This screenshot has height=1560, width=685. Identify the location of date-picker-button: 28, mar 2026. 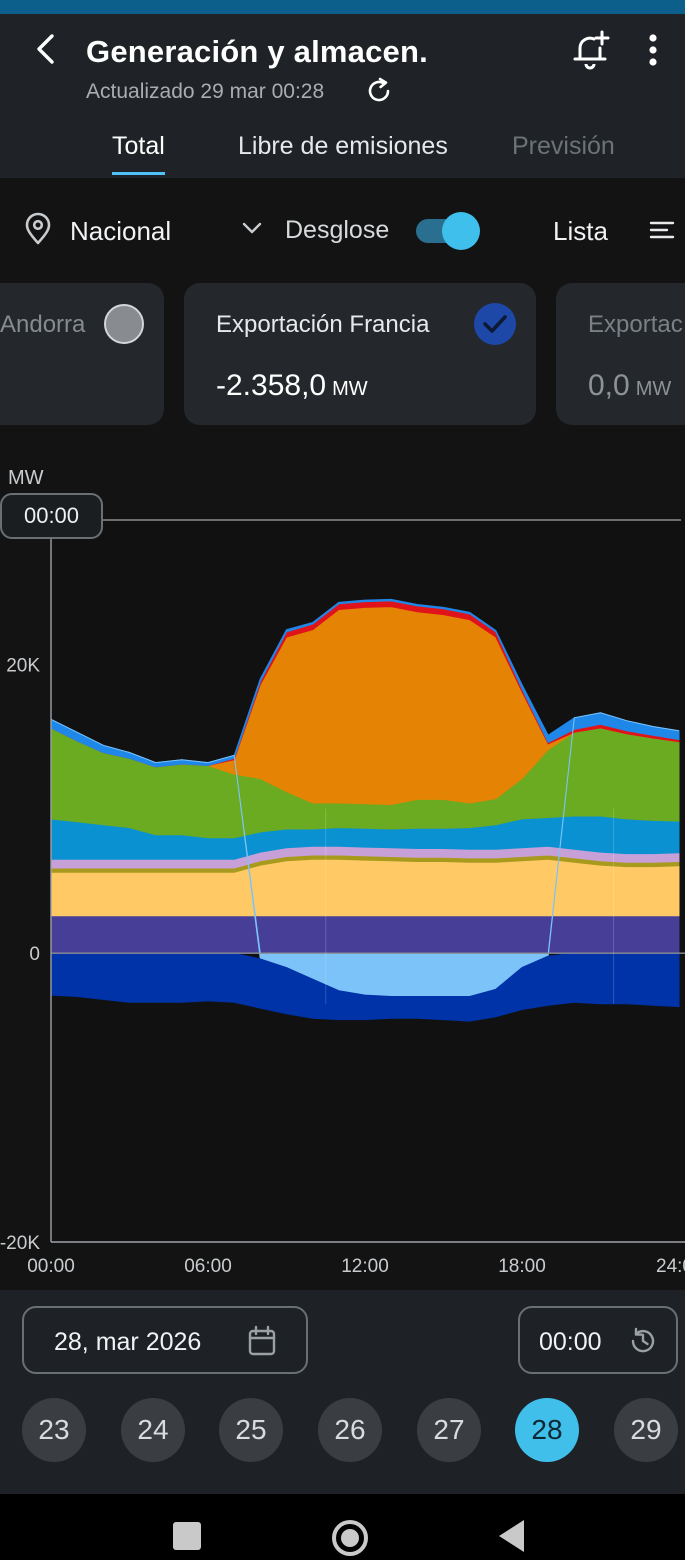
(165, 1340).